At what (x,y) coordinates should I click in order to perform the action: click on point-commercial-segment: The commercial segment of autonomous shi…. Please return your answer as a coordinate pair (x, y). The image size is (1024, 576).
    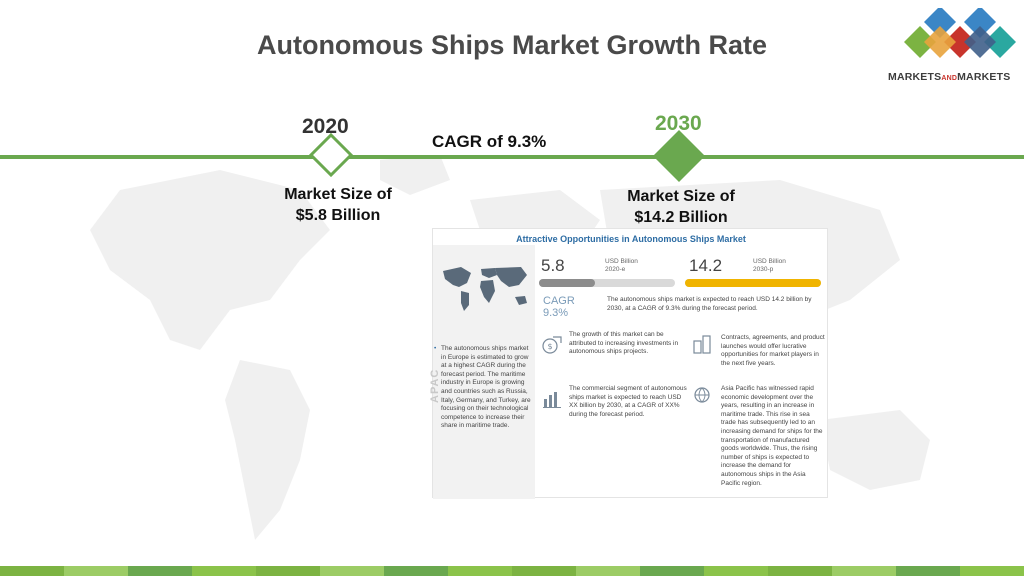
    Looking at the image, I should click on (628, 401).